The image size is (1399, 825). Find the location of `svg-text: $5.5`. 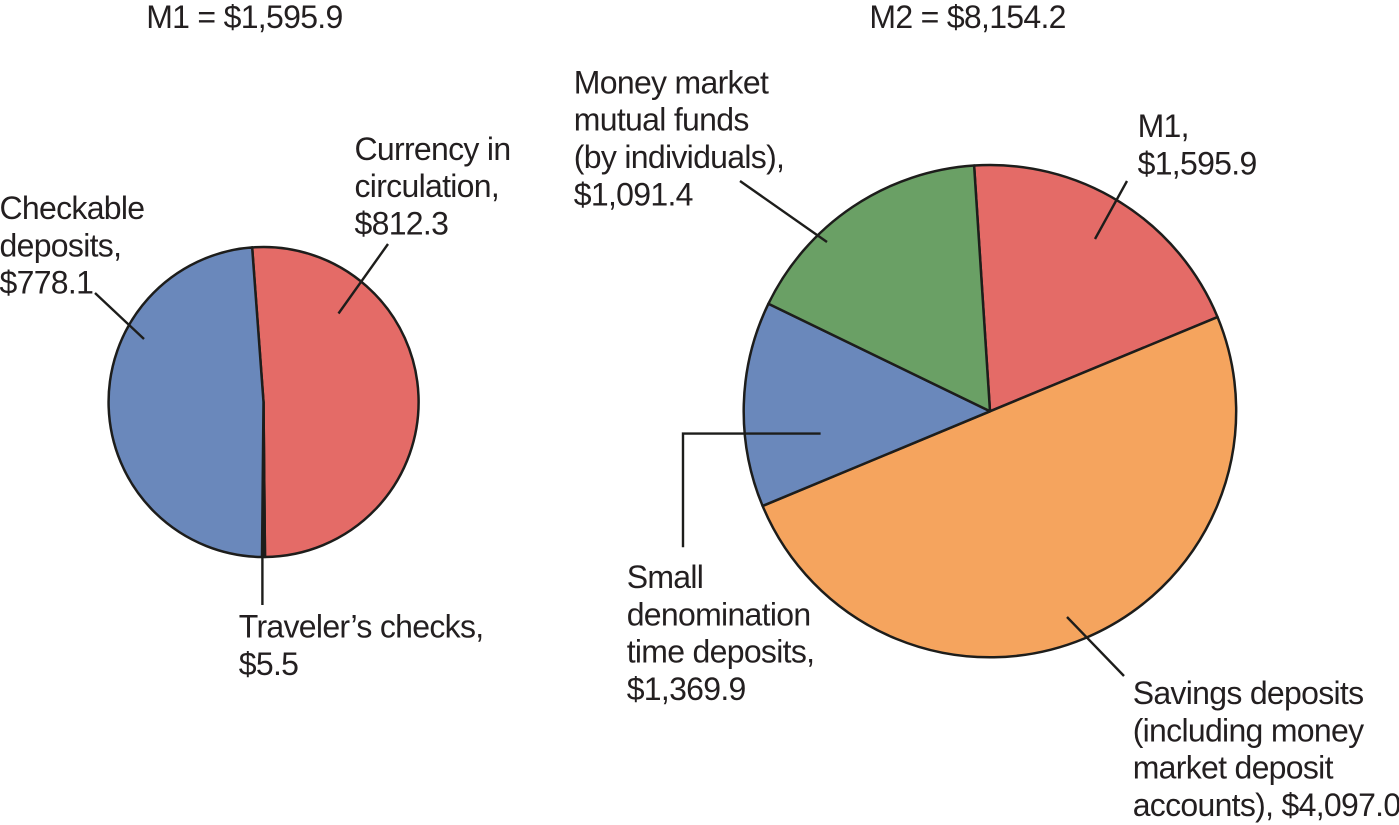

svg-text: $5.5 is located at coordinates (268, 664).